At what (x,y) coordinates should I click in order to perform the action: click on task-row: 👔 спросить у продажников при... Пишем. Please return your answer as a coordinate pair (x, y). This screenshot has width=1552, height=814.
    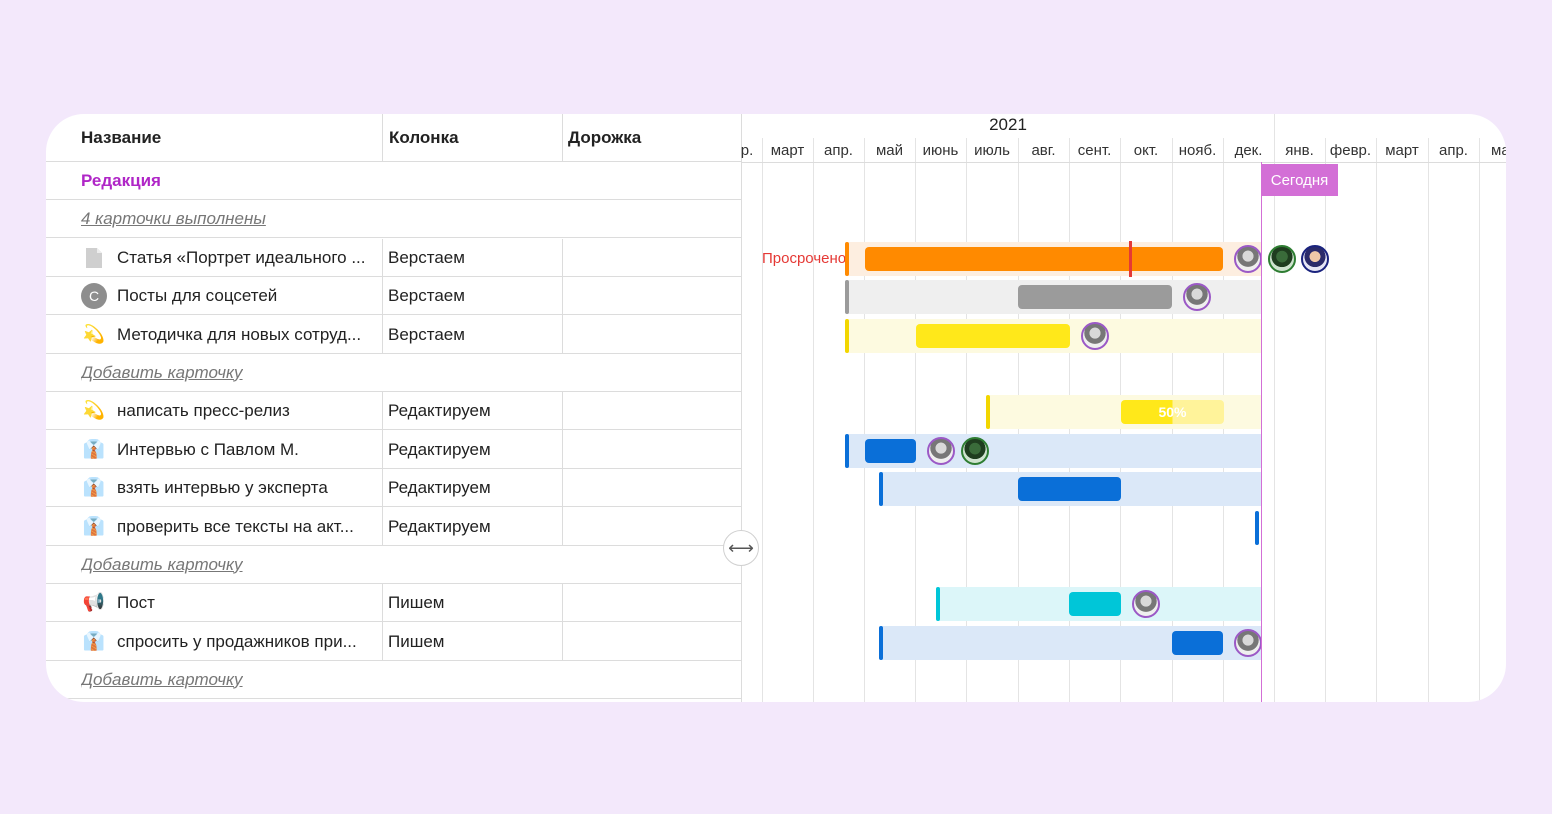
    Looking at the image, I should click on (393, 642).